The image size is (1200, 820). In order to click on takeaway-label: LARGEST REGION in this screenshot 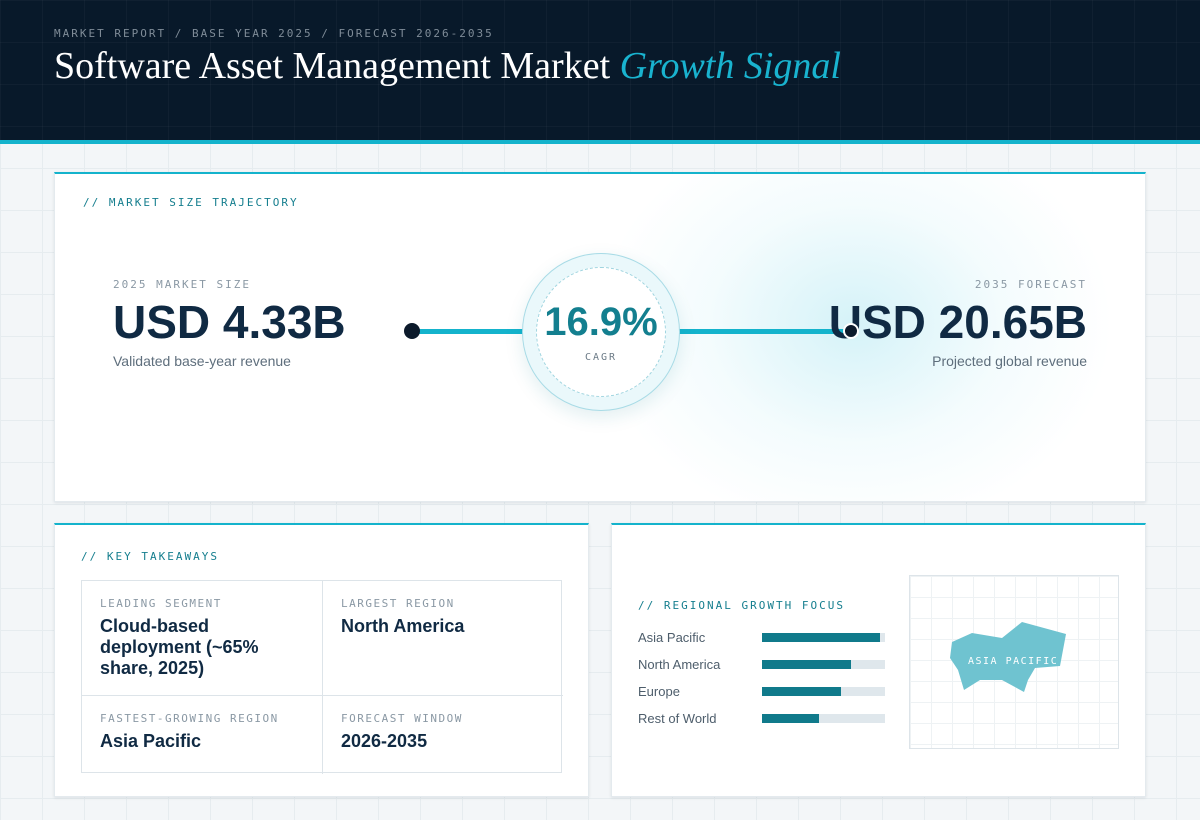, I will do `click(398, 603)`.